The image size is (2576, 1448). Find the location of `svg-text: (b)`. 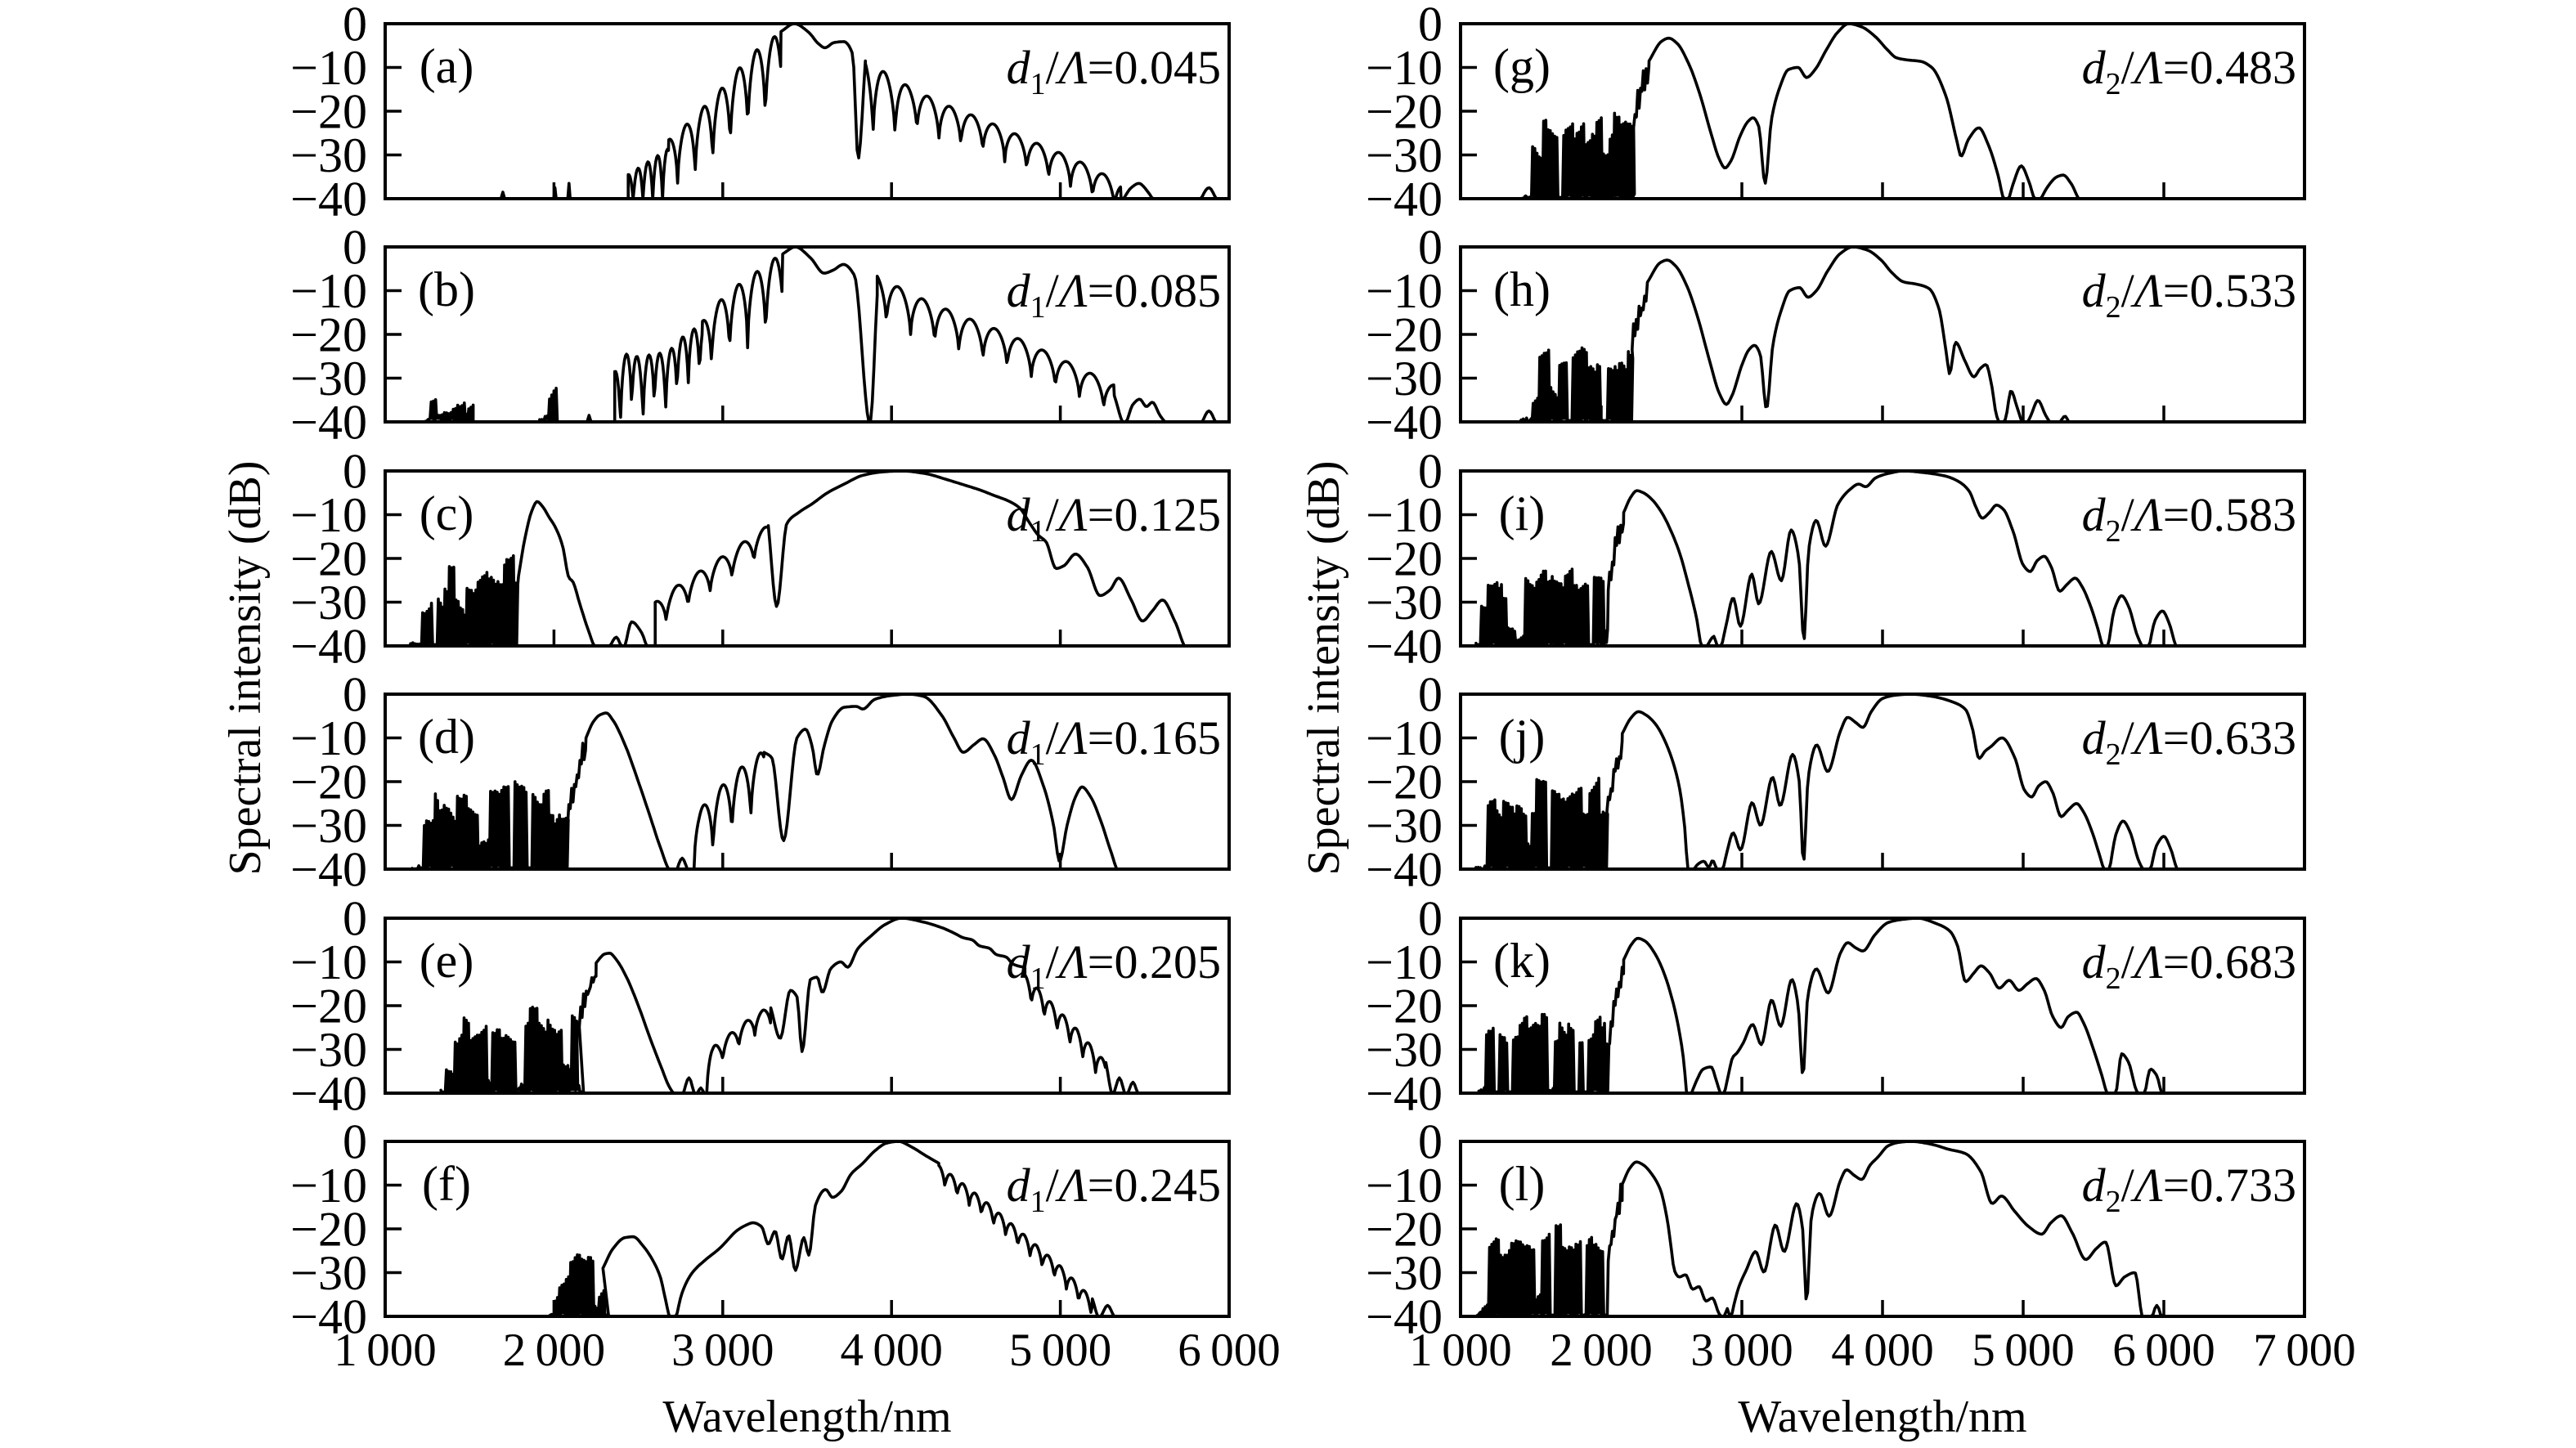

svg-text: (b) is located at coordinates (447, 289).